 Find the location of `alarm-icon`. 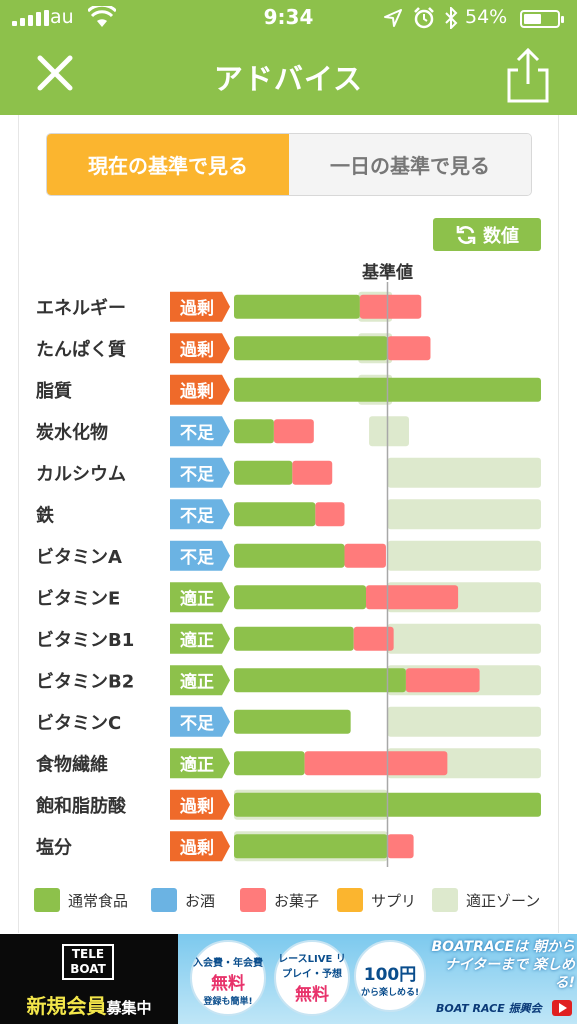

alarm-icon is located at coordinates (424, 18).